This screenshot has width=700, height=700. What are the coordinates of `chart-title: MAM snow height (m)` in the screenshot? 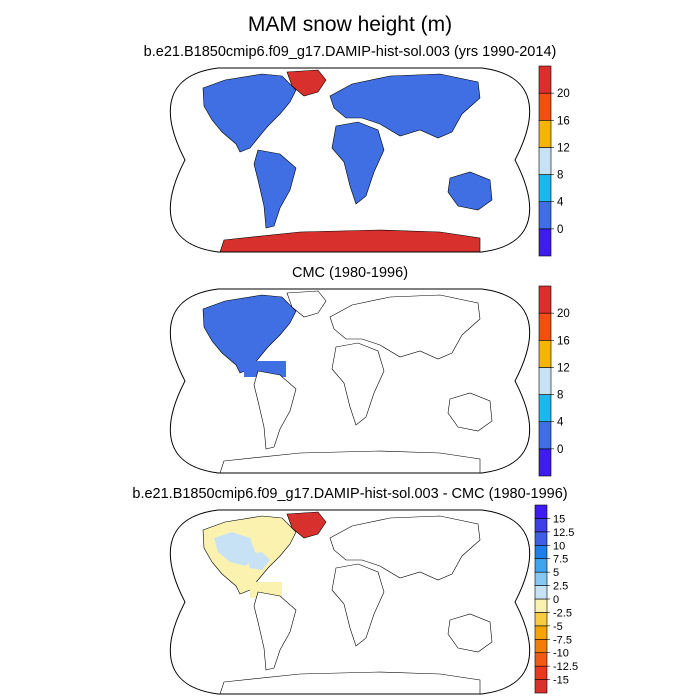 It's located at (350, 24).